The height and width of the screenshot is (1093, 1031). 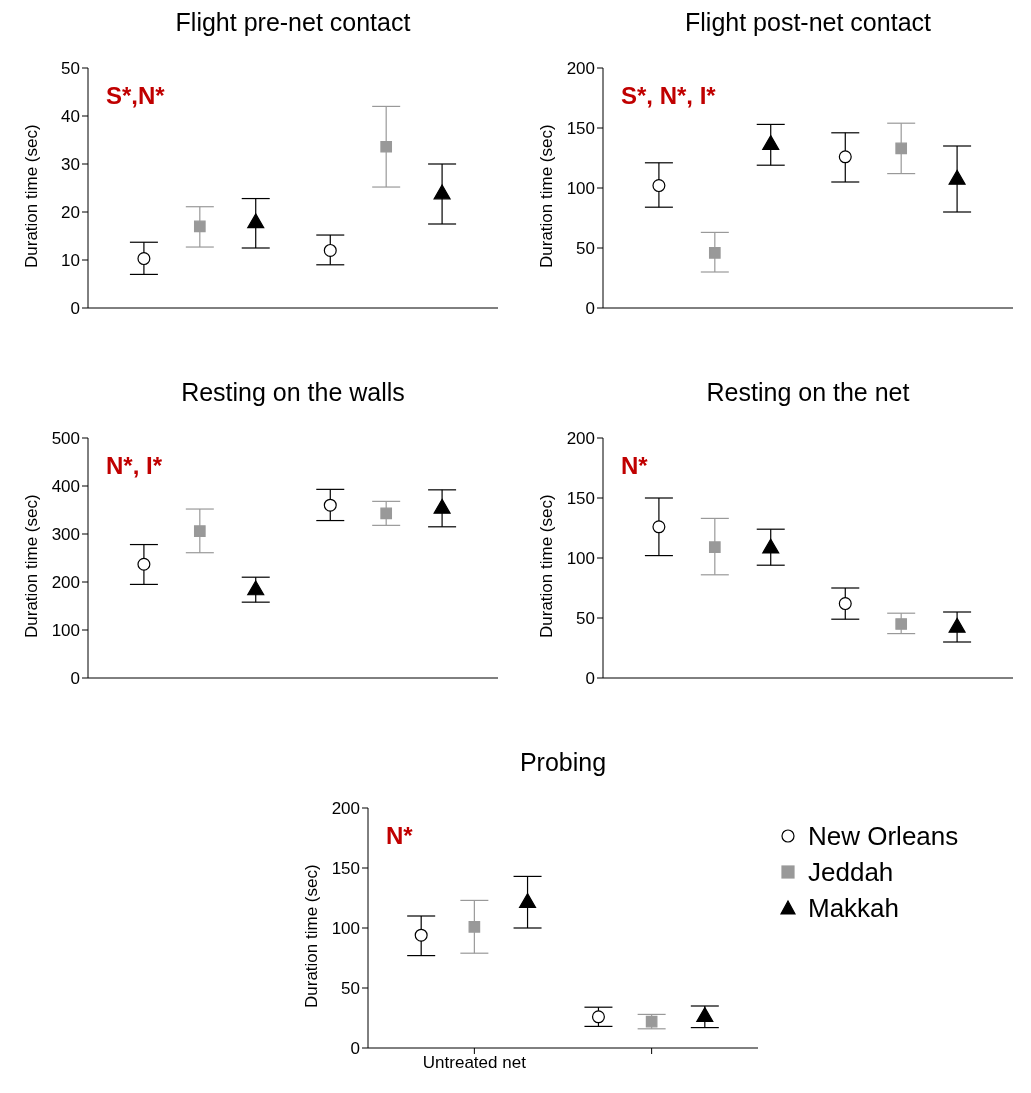 What do you see at coordinates (883, 836) in the screenshot?
I see `legend-label: New Orleans` at bounding box center [883, 836].